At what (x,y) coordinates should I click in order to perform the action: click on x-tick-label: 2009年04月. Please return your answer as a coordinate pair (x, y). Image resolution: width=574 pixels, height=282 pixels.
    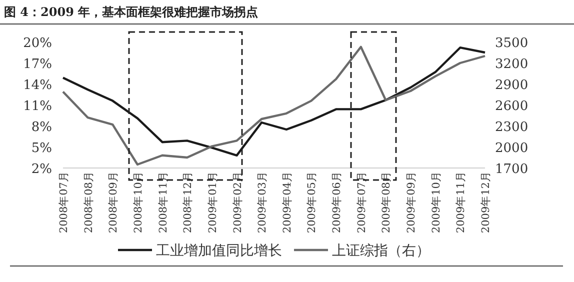
    Looking at the image, I should click on (287, 202).